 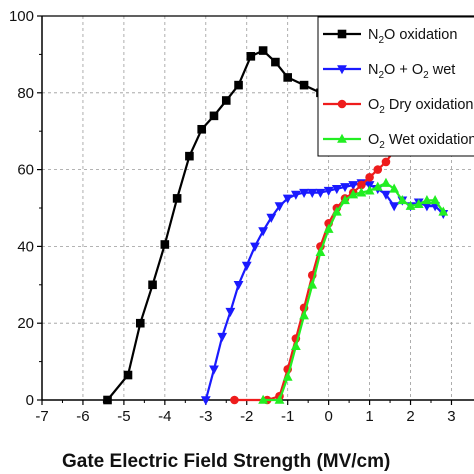 What do you see at coordinates (41, 416) in the screenshot?
I see `x-tick-label: -7` at bounding box center [41, 416].